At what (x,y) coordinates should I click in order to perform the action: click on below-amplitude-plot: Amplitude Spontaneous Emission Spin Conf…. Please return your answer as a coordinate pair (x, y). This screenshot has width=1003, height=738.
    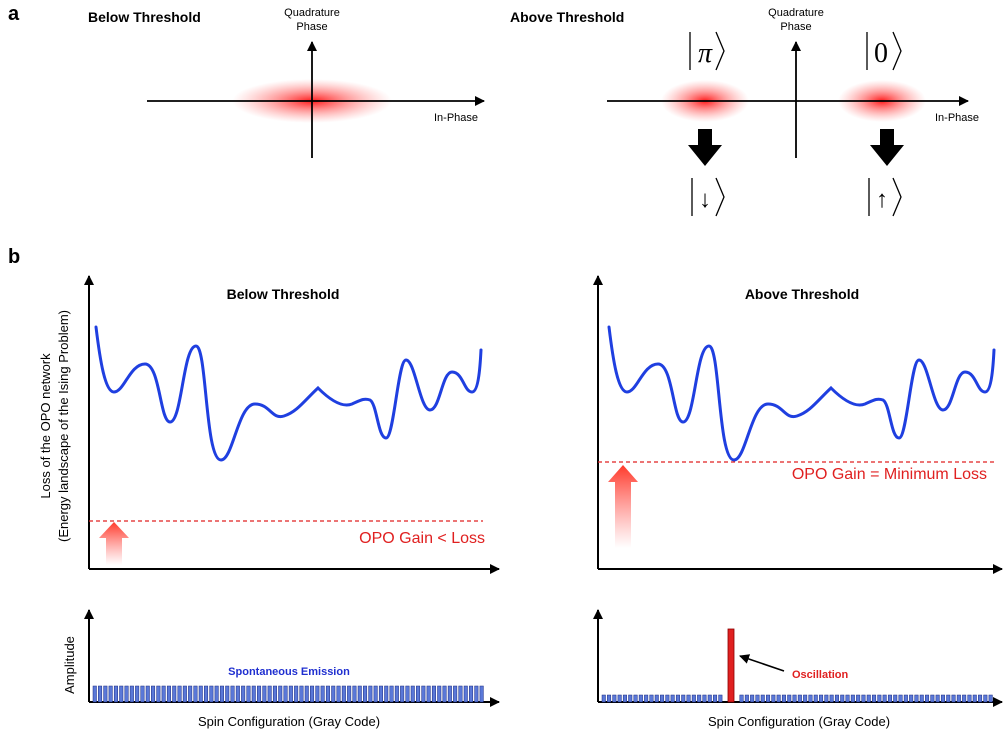
    Looking at the image, I should click on (281, 669).